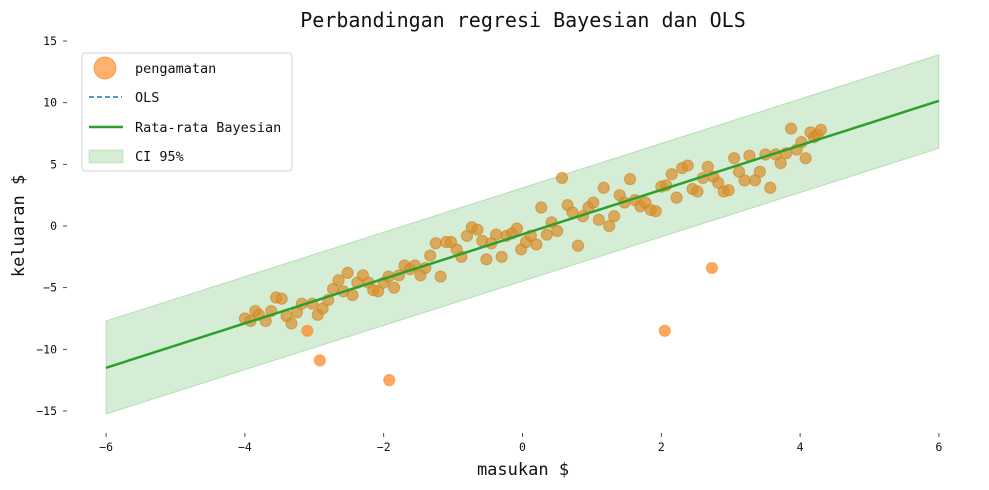 This screenshot has width=989, height=490. Describe the element at coordinates (46, 411) in the screenshot. I see `y-tick-label: −15` at that location.